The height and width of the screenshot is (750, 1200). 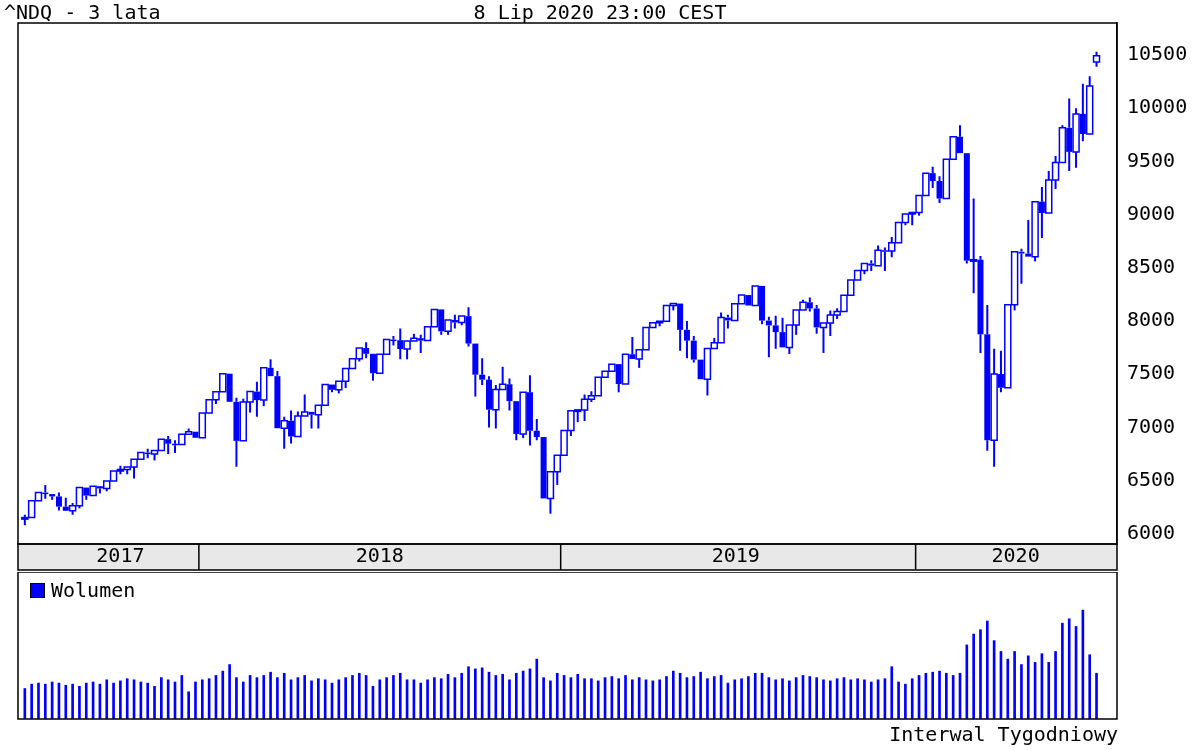 What do you see at coordinates (1151, 159) in the screenshot?
I see `y-tick-label: 9500` at bounding box center [1151, 159].